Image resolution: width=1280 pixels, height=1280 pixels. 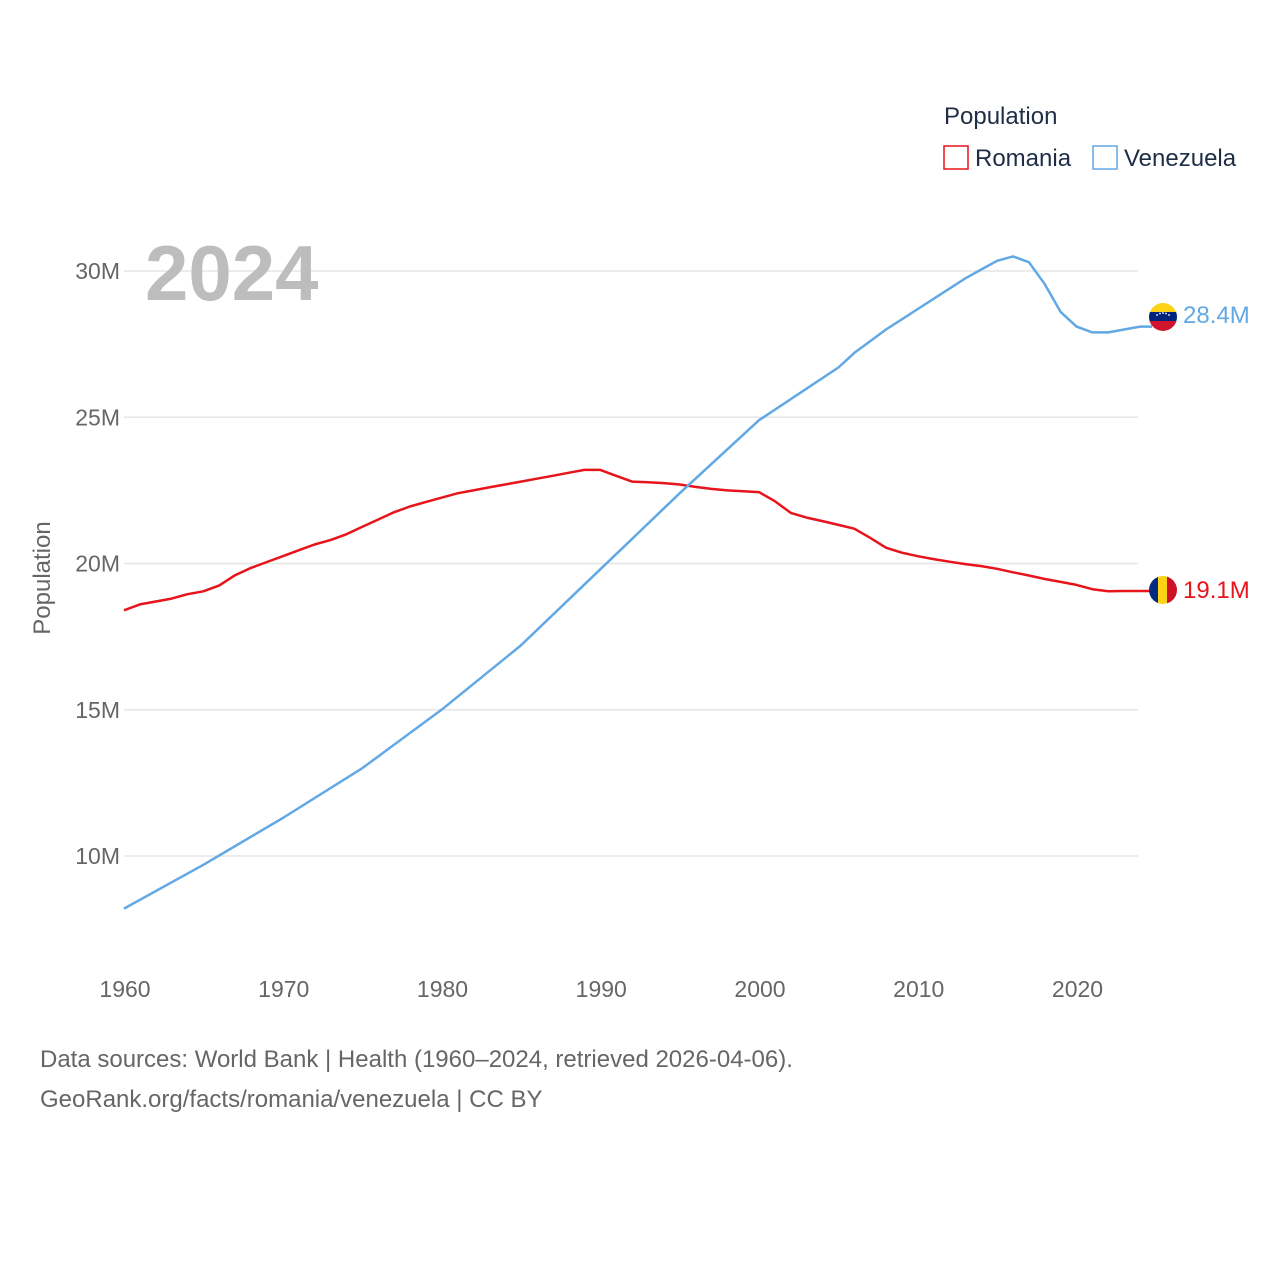 I want to click on y-tick-label: 15M, so click(x=97, y=710).